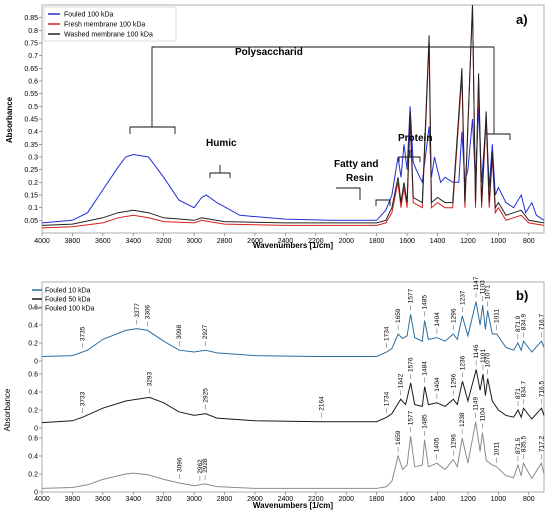 This screenshot has width=550, height=515. I want to click on panel-b-peak-label: 3098, so click(179, 331).